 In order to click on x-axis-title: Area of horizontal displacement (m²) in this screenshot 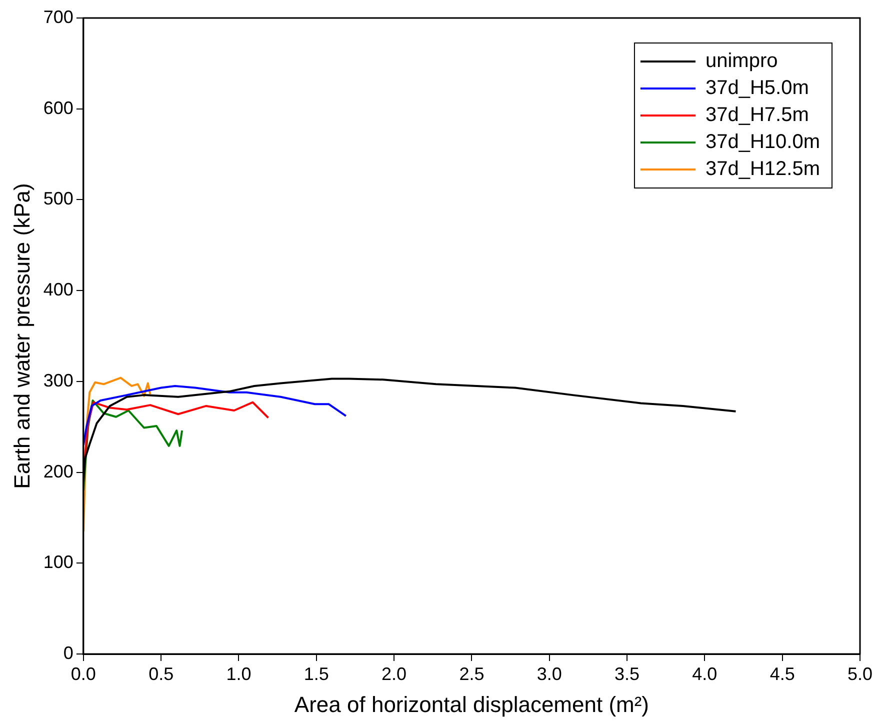, I will do `click(472, 704)`.